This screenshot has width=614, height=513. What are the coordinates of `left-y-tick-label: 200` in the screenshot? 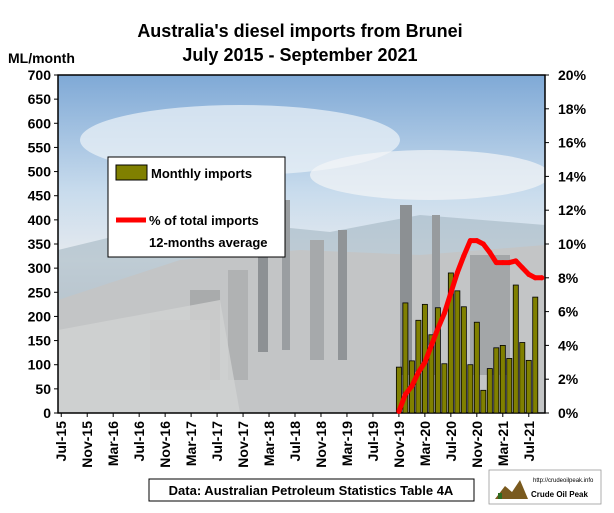 It's located at (40, 316).